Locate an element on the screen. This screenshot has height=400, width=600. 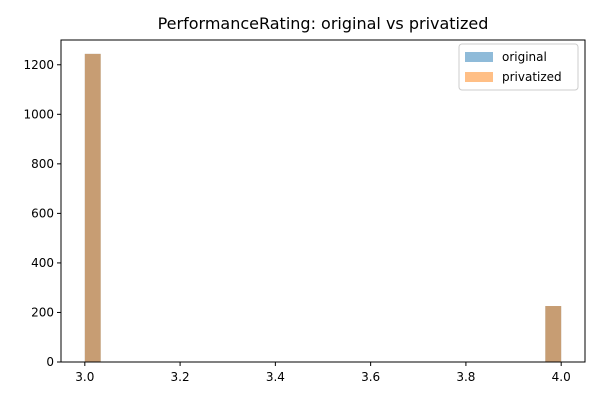
y-tick-label: 800 is located at coordinates (42, 164).